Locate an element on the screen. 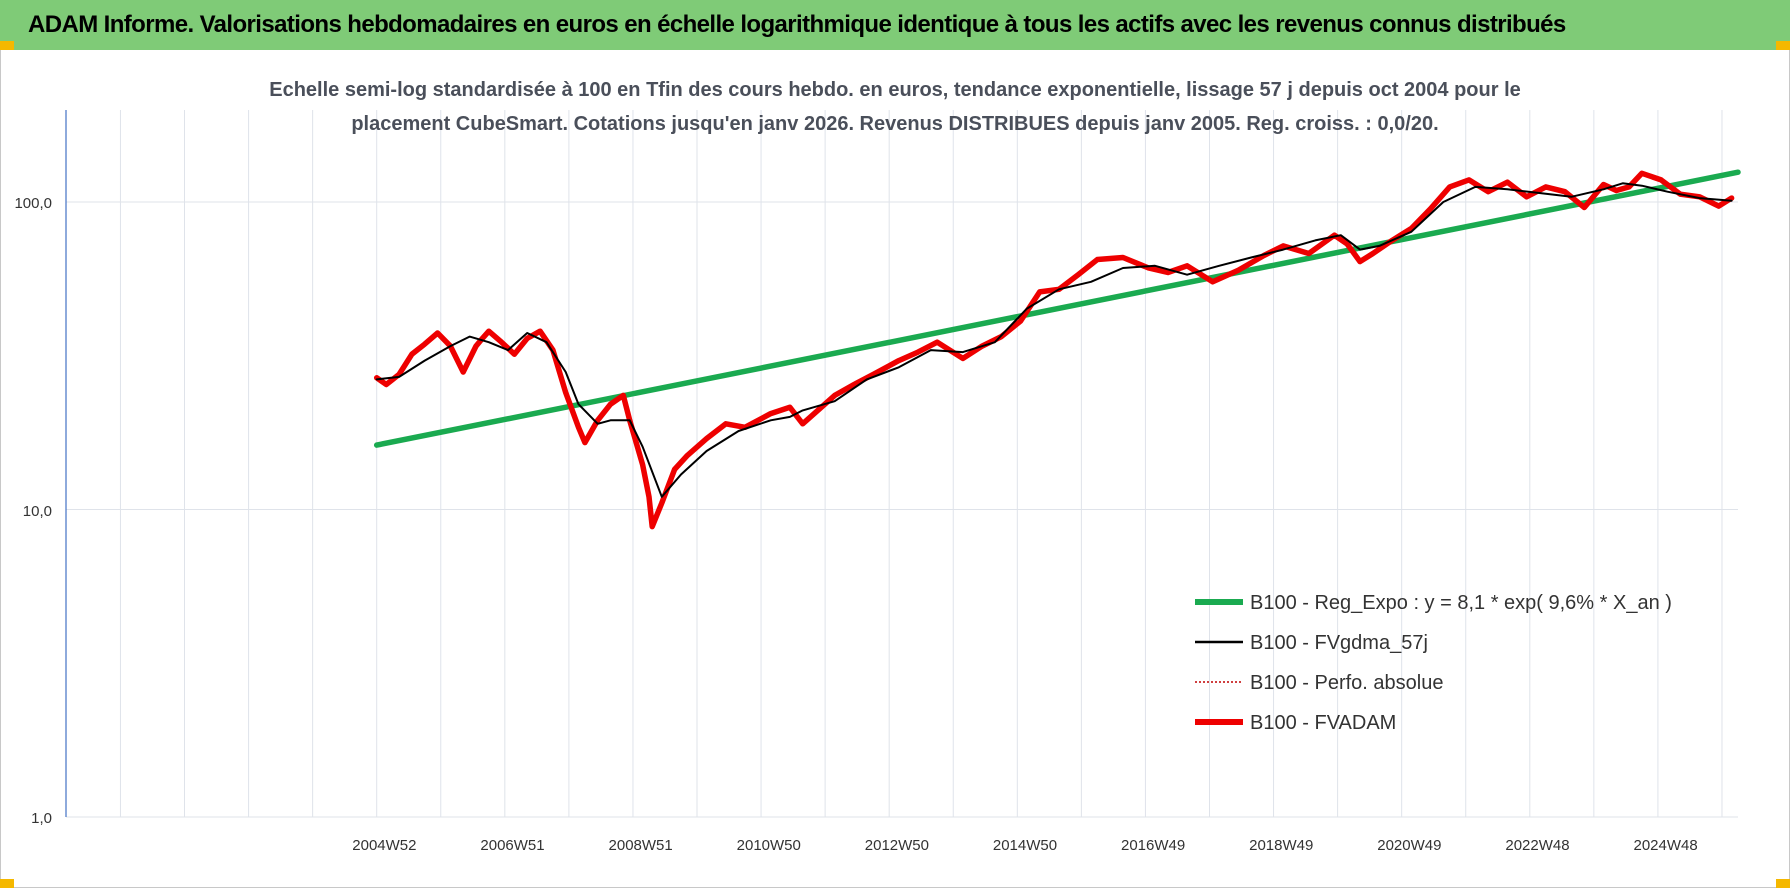 The width and height of the screenshot is (1790, 888). legend-label-fvgdma: B100 - FVgdma_57j is located at coordinates (1339, 643).